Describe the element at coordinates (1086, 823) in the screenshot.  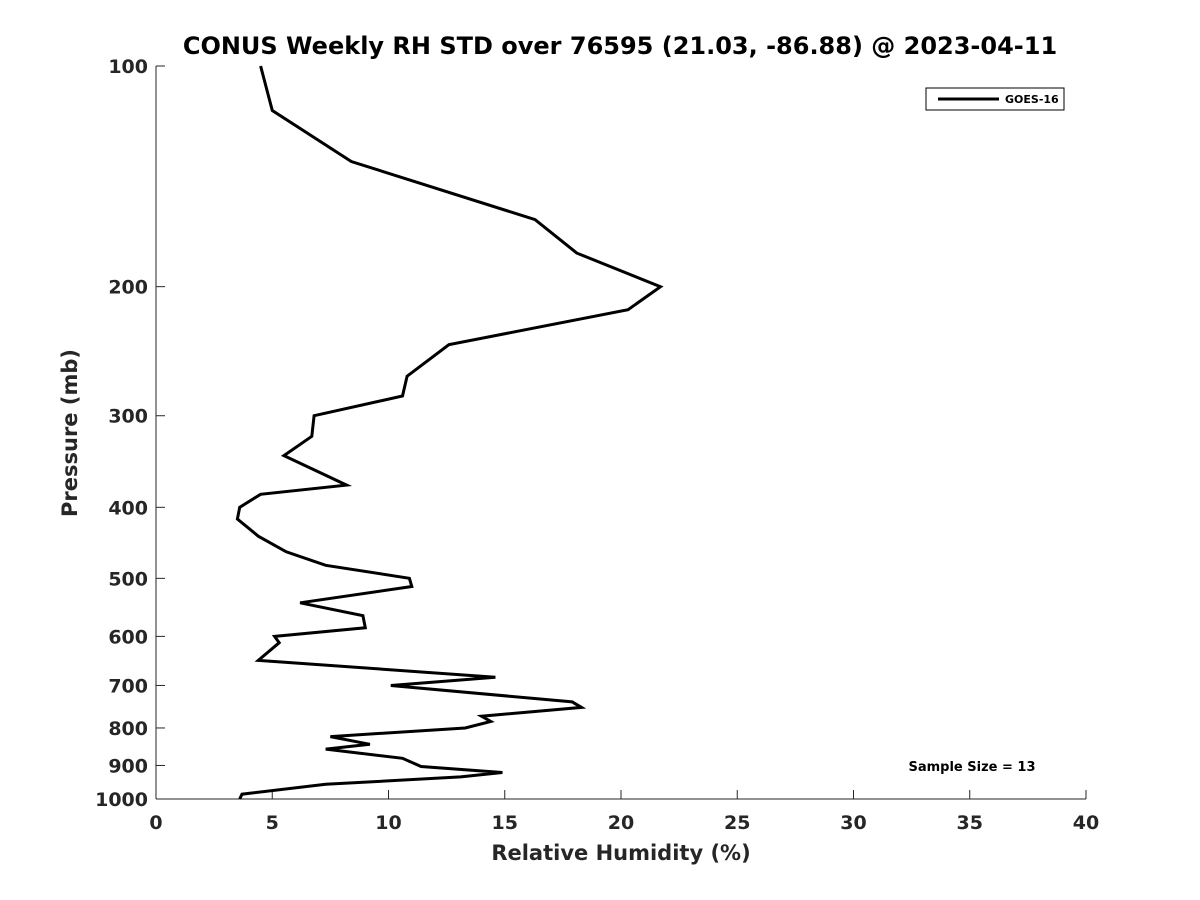
I see `x-tick-label: 40` at that location.